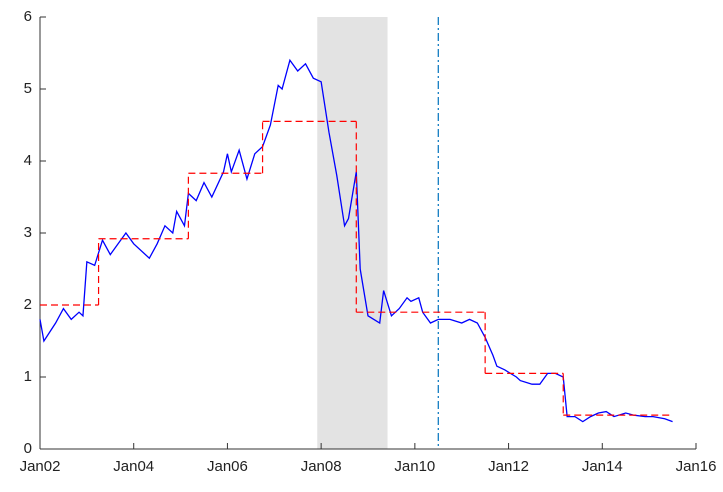 This screenshot has width=723, height=492. What do you see at coordinates (28, 304) in the screenshot?
I see `y-tick-label: 2` at bounding box center [28, 304].